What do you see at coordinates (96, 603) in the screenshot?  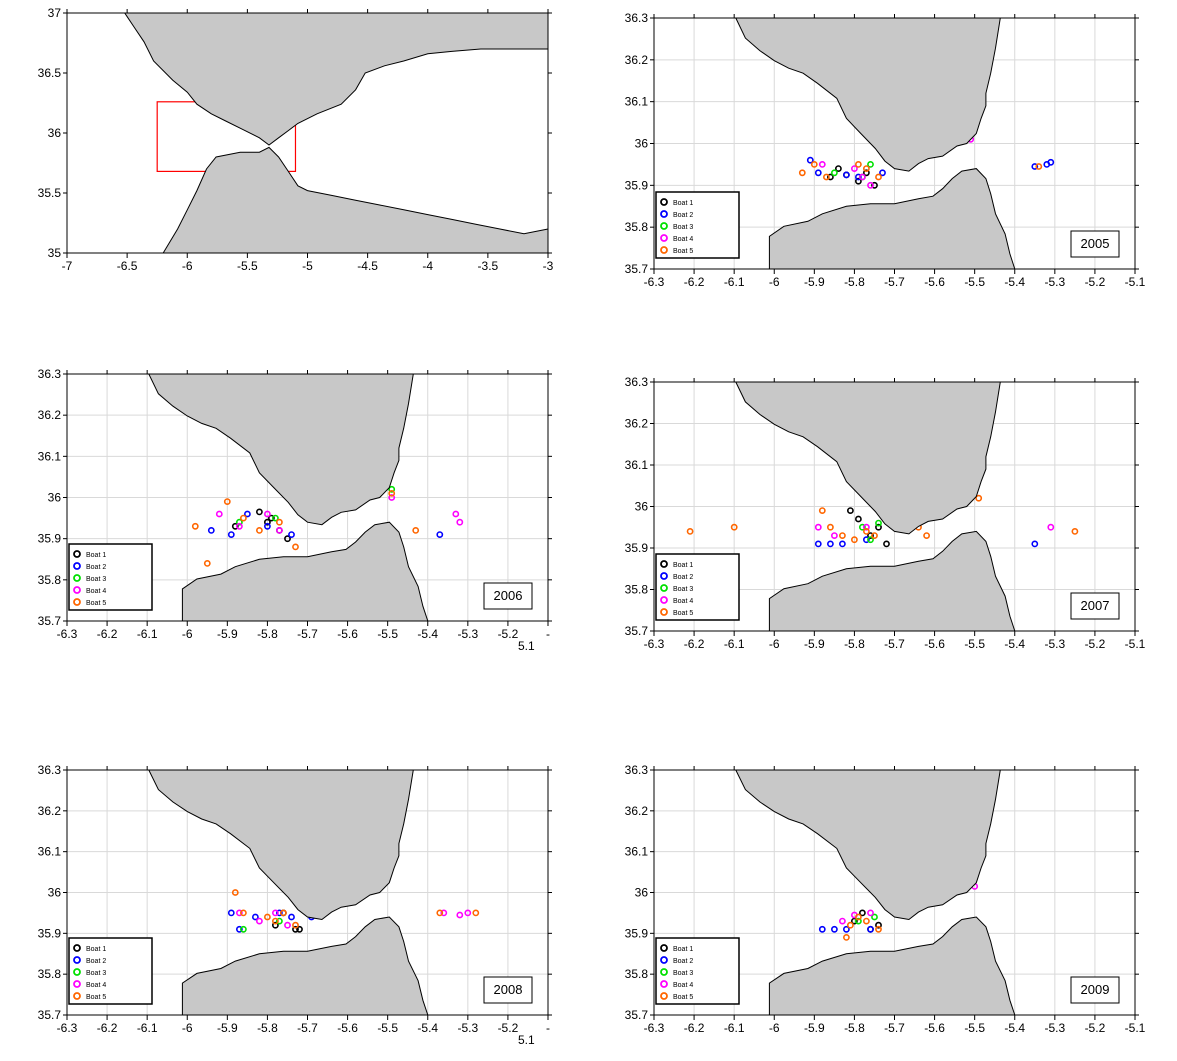 I see `legend-label: Boat 5` at bounding box center [96, 603].